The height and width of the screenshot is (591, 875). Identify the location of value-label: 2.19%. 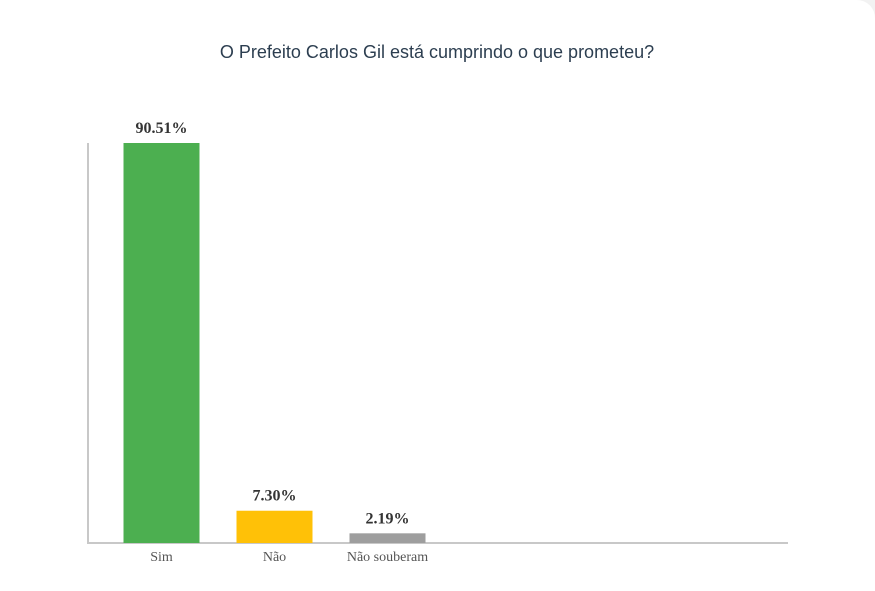
(388, 518).